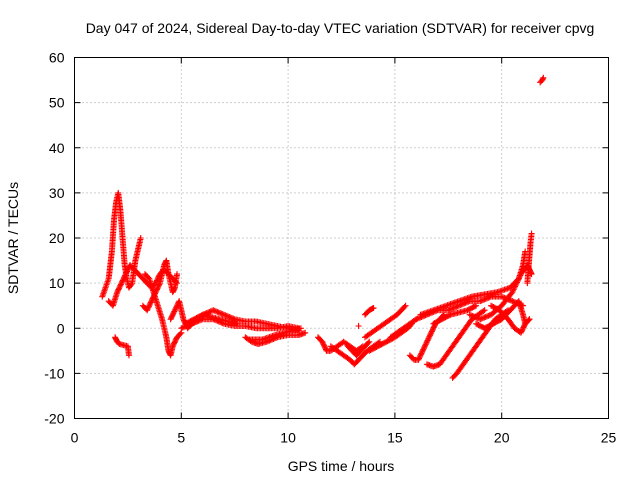 The width and height of the screenshot is (640, 480). I want to click on series-early-arc-e, so click(163, 315).